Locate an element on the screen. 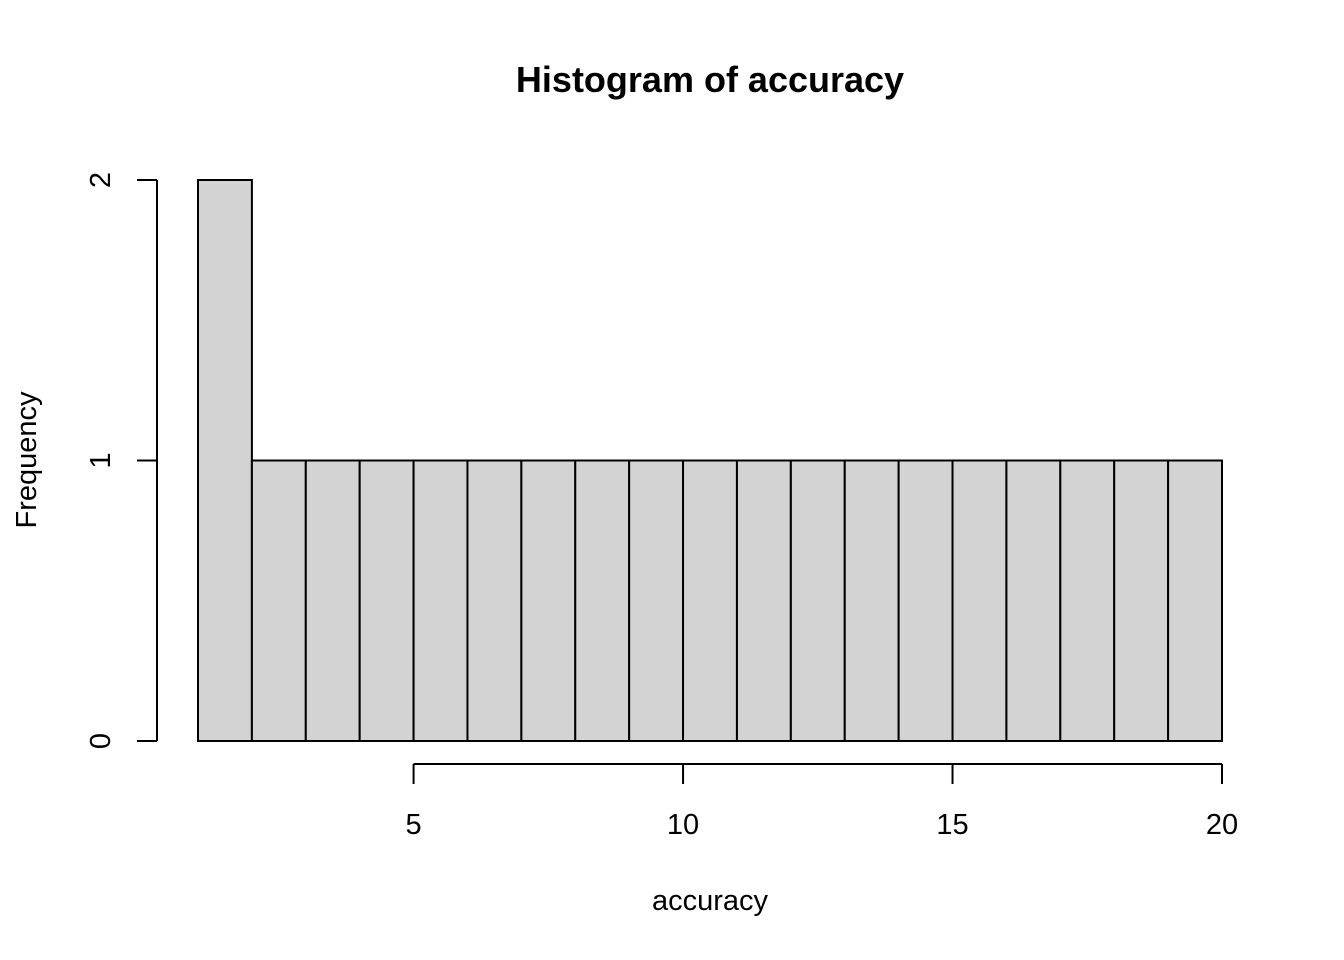 Image resolution: width=1344 pixels, height=960 pixels. y-tick-label: 1 is located at coordinates (101, 460).